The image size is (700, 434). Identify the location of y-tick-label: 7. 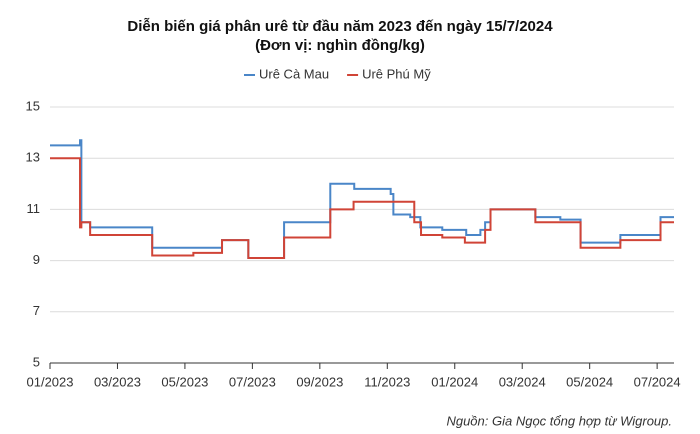
(36, 310).